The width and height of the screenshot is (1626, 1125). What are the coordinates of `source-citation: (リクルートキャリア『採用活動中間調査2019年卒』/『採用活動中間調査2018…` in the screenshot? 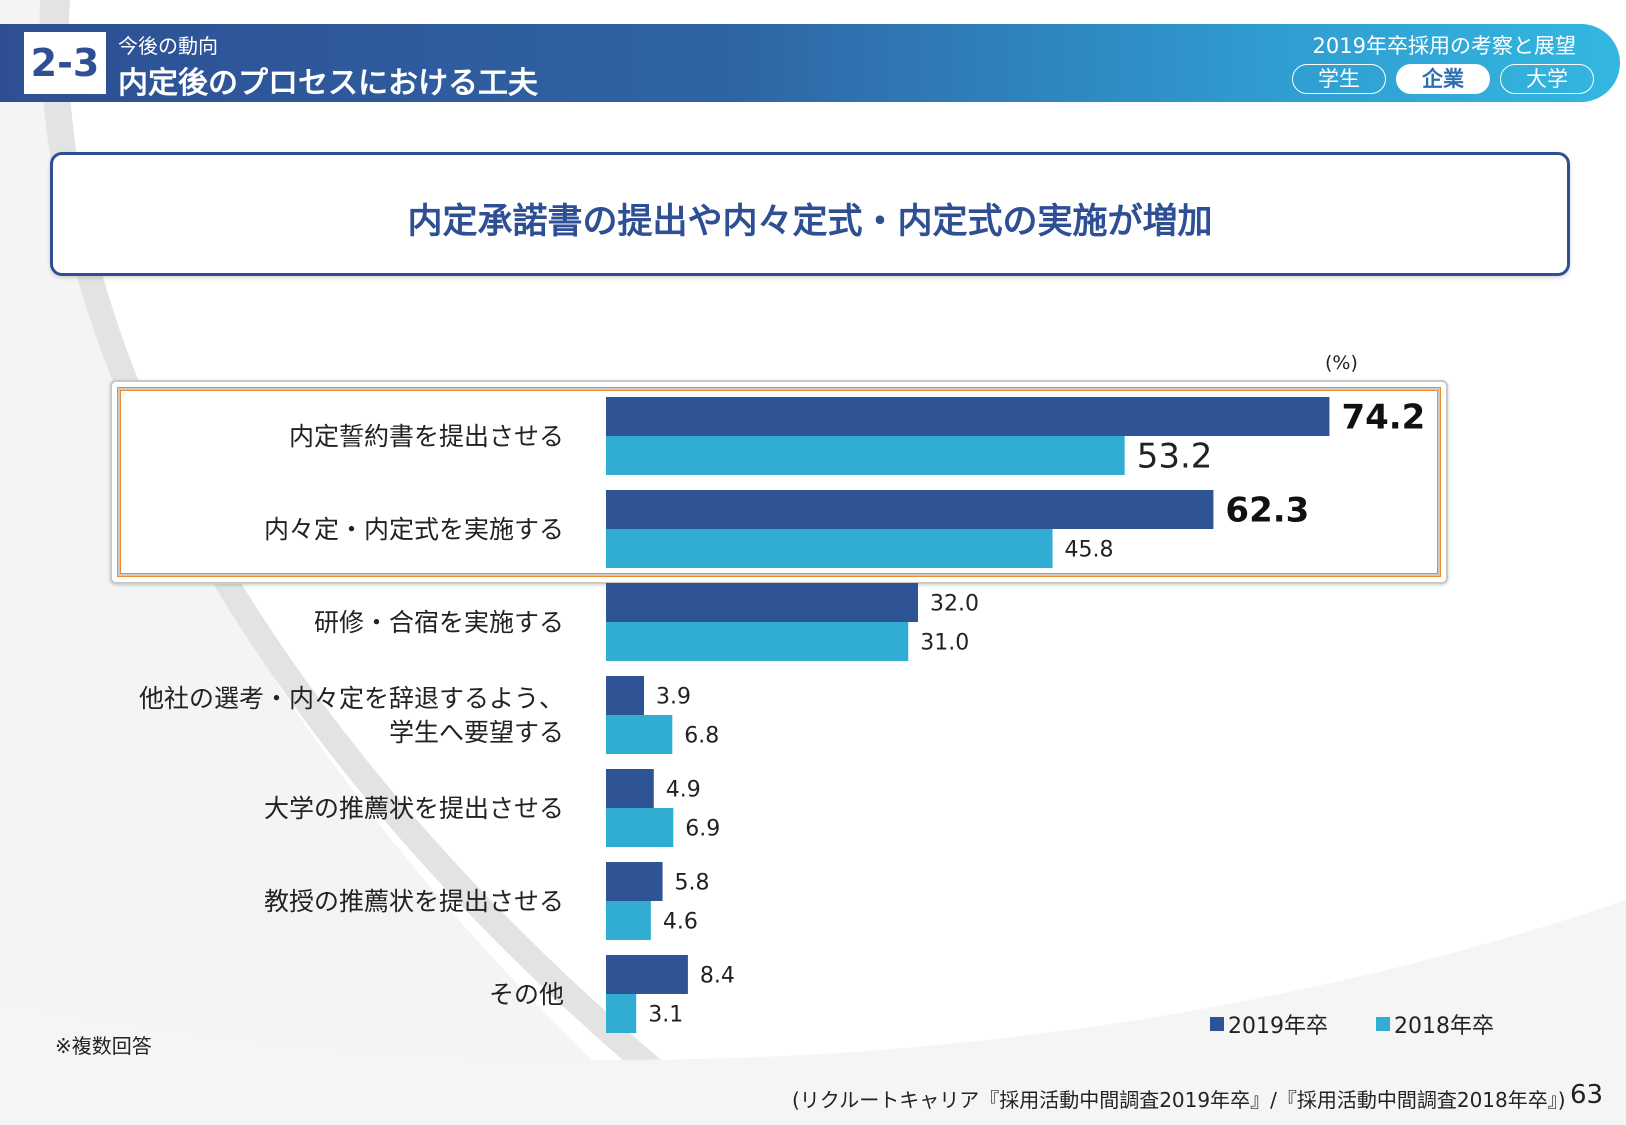 It's located at (1179, 1100).